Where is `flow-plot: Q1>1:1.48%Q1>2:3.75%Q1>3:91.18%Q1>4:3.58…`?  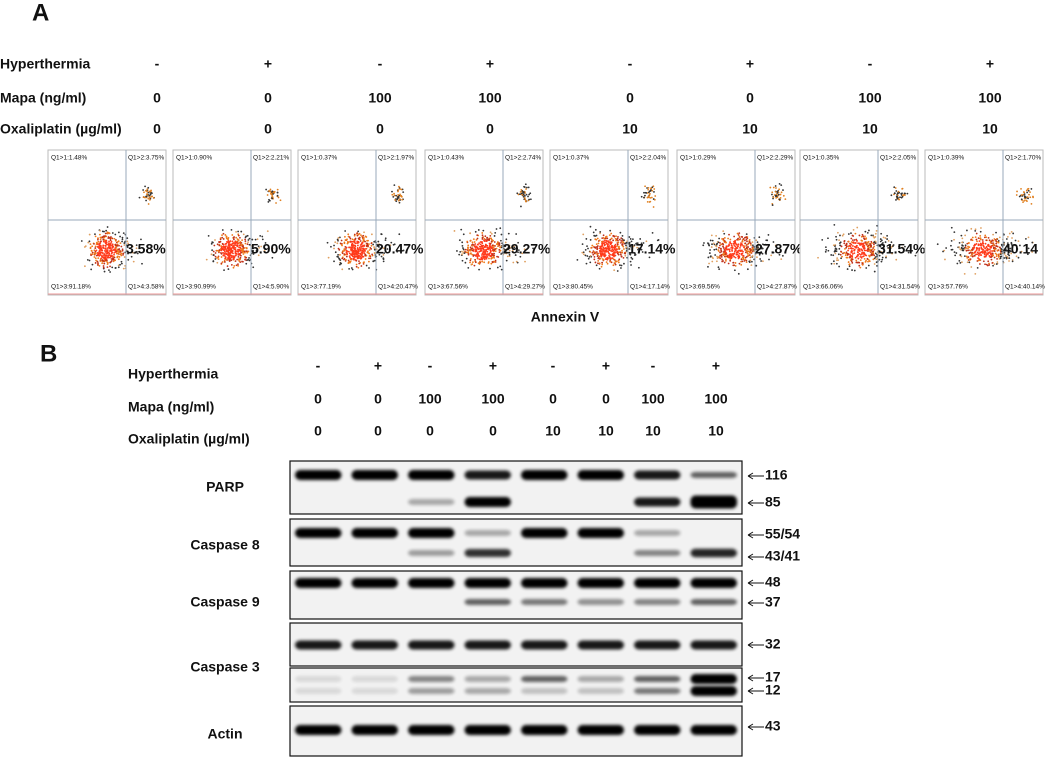
flow-plot: Q1>1:1.48%Q1>2:3.75%Q1>3:91.18%Q1>4:3.58… is located at coordinates (107, 222).